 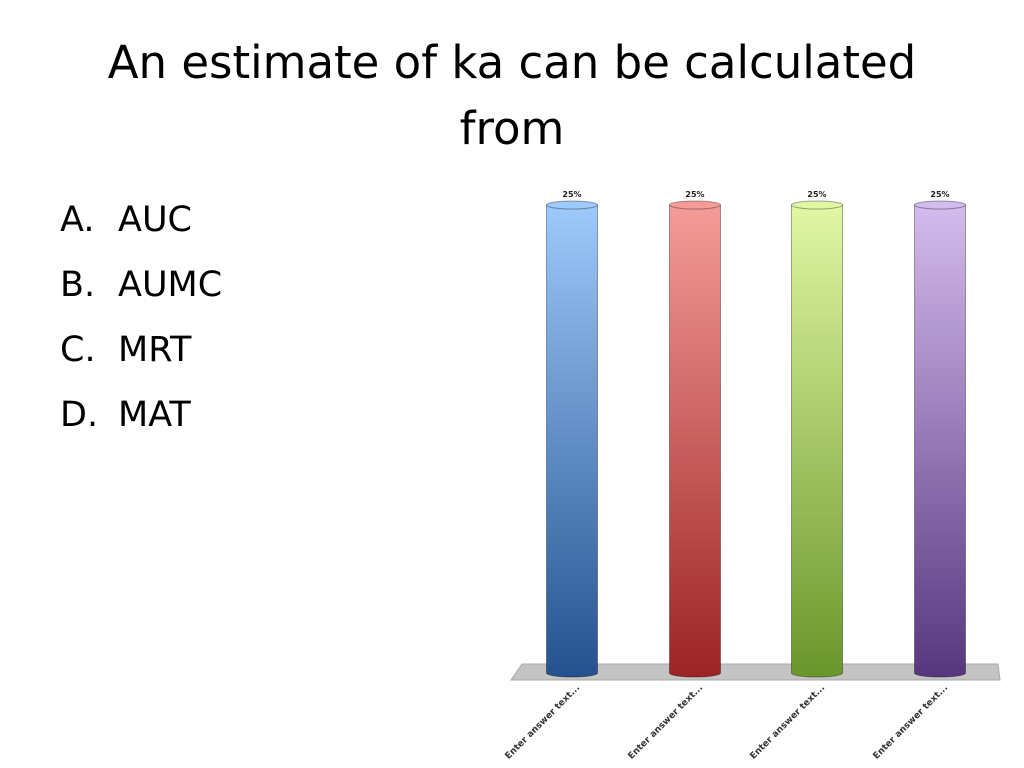 What do you see at coordinates (155, 350) in the screenshot?
I see `answer-text: MRT` at bounding box center [155, 350].